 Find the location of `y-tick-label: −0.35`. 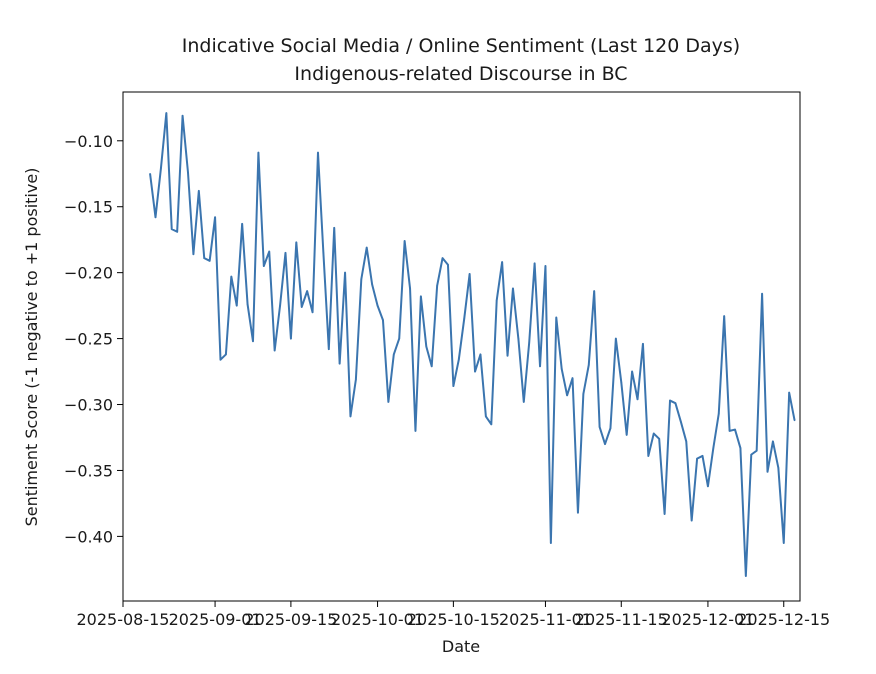

y-tick-label: −0.35 is located at coordinates (88, 470).